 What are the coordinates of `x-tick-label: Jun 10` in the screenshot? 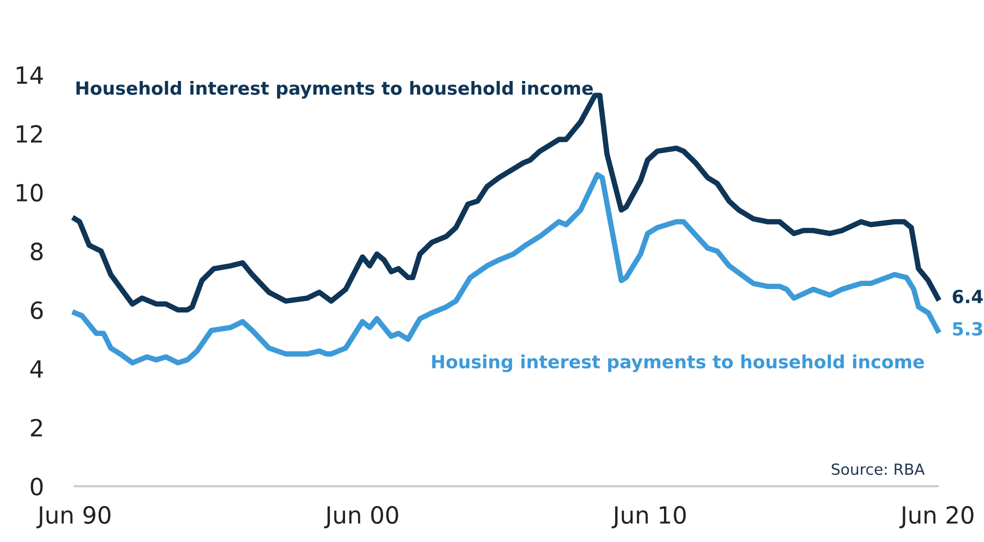 It's located at (649, 517).